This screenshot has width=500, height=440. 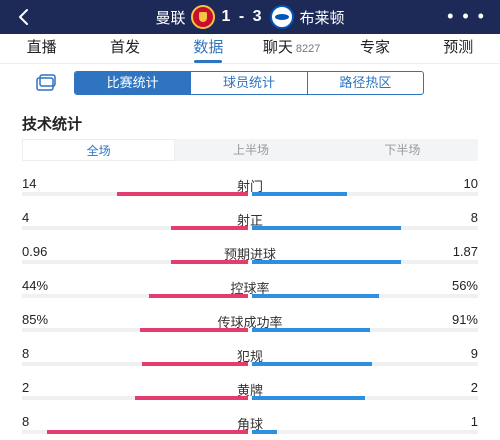 I want to click on layout-icon, so click(x=46, y=83).